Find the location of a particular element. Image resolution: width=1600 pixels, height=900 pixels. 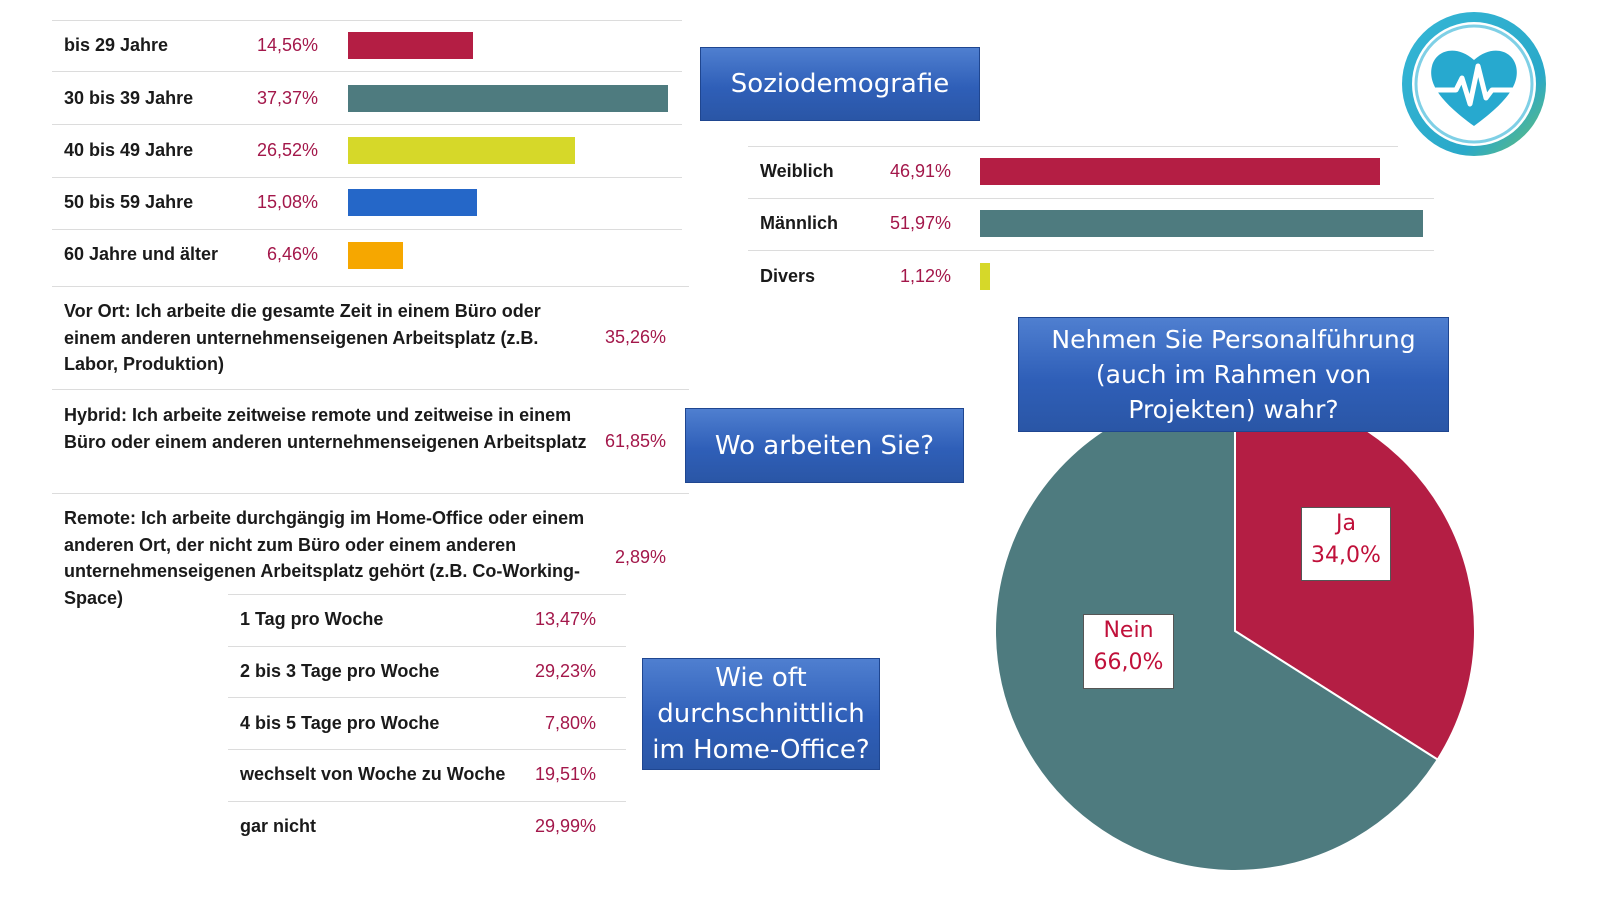

homeoffice-label: 4 bis 5 Tage pro Woche is located at coordinates (340, 723).